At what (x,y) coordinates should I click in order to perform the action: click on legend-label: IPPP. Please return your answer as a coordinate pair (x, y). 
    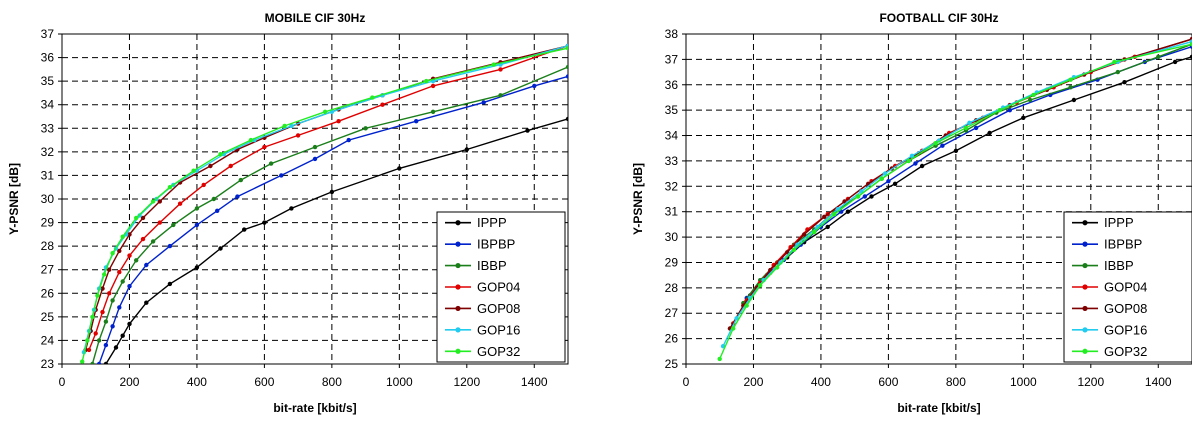
    Looking at the image, I should click on (1119, 222).